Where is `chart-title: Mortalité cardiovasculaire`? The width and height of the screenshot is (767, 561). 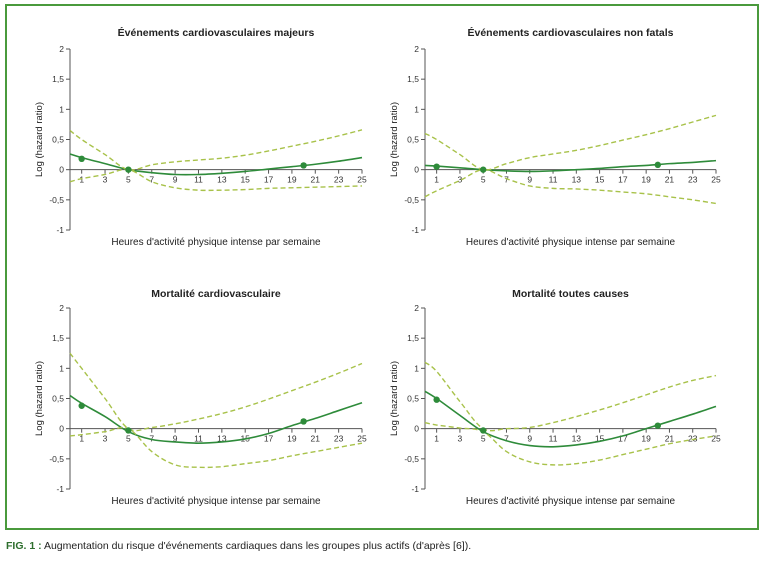 chart-title: Mortalité cardiovasculaire is located at coordinates (216, 294).